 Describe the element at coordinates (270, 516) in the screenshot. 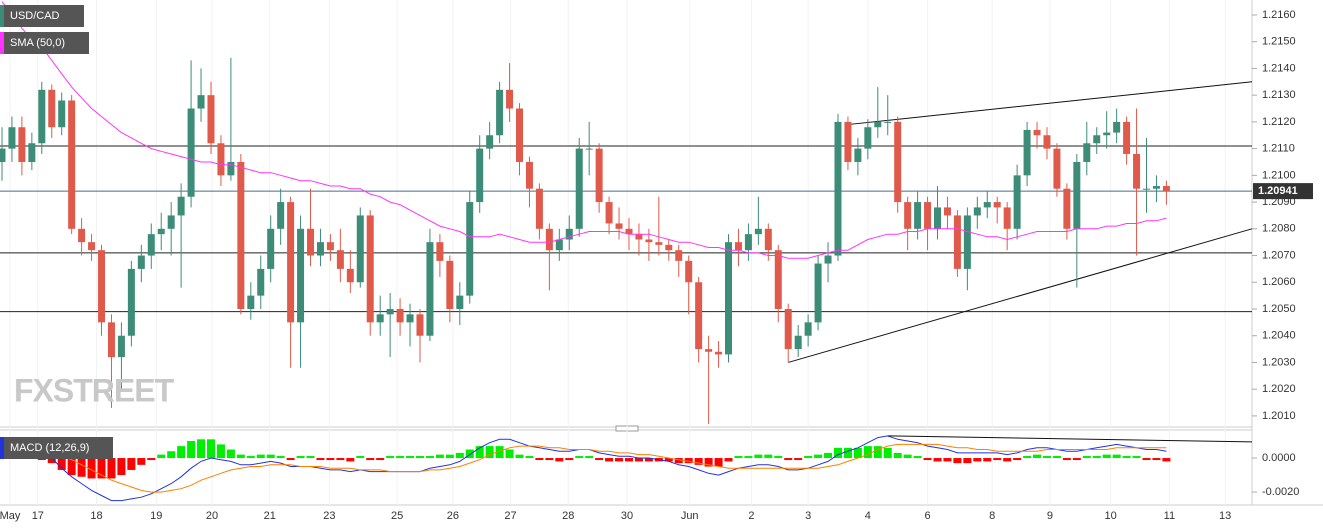

I see `x-tick-label: 21` at that location.